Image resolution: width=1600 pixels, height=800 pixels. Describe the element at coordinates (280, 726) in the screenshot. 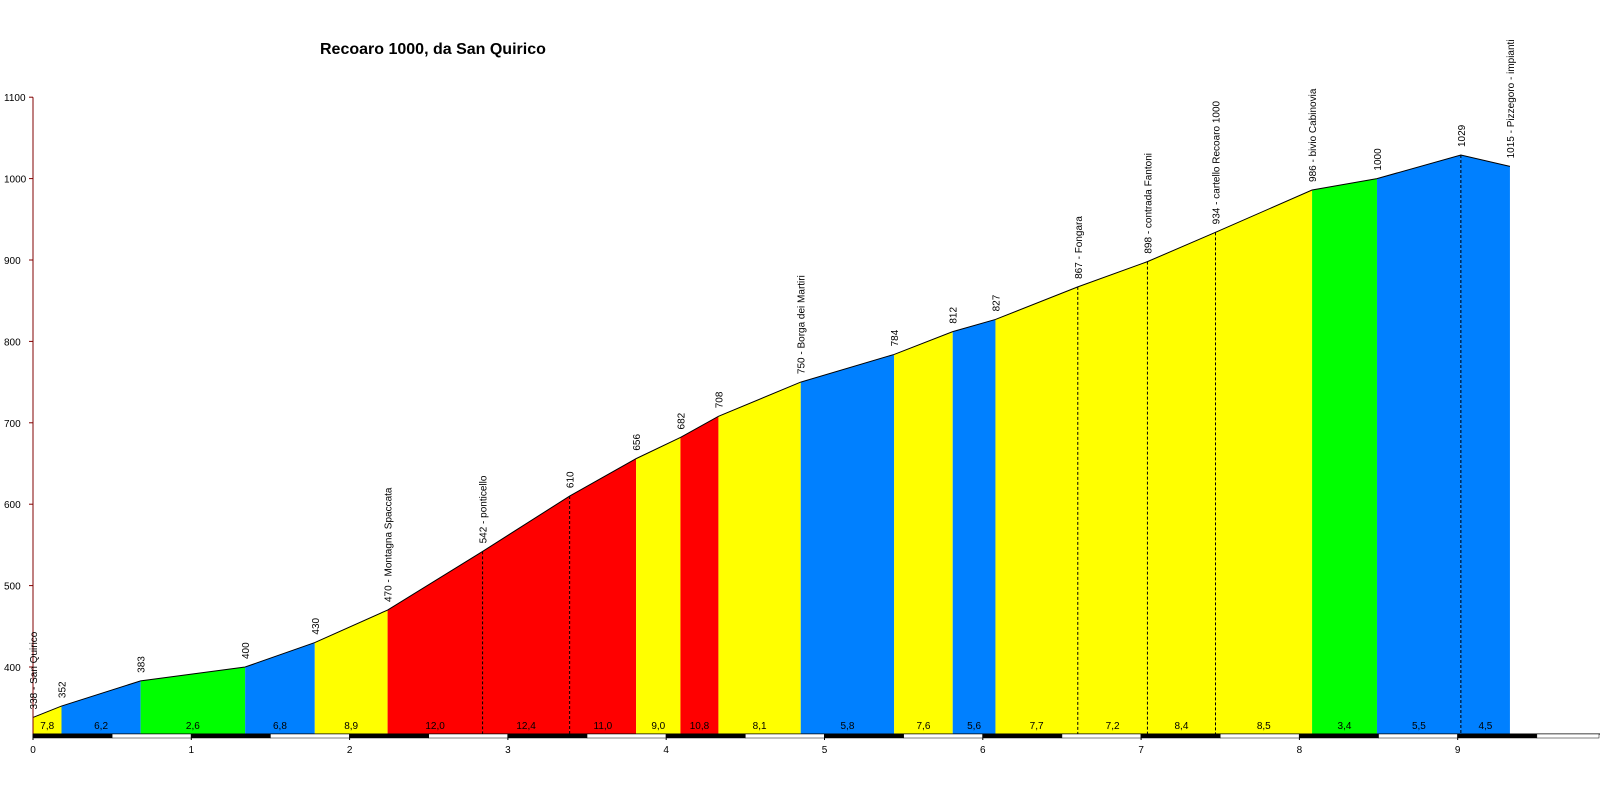

I see `segment-grade-label: 6,8` at that location.